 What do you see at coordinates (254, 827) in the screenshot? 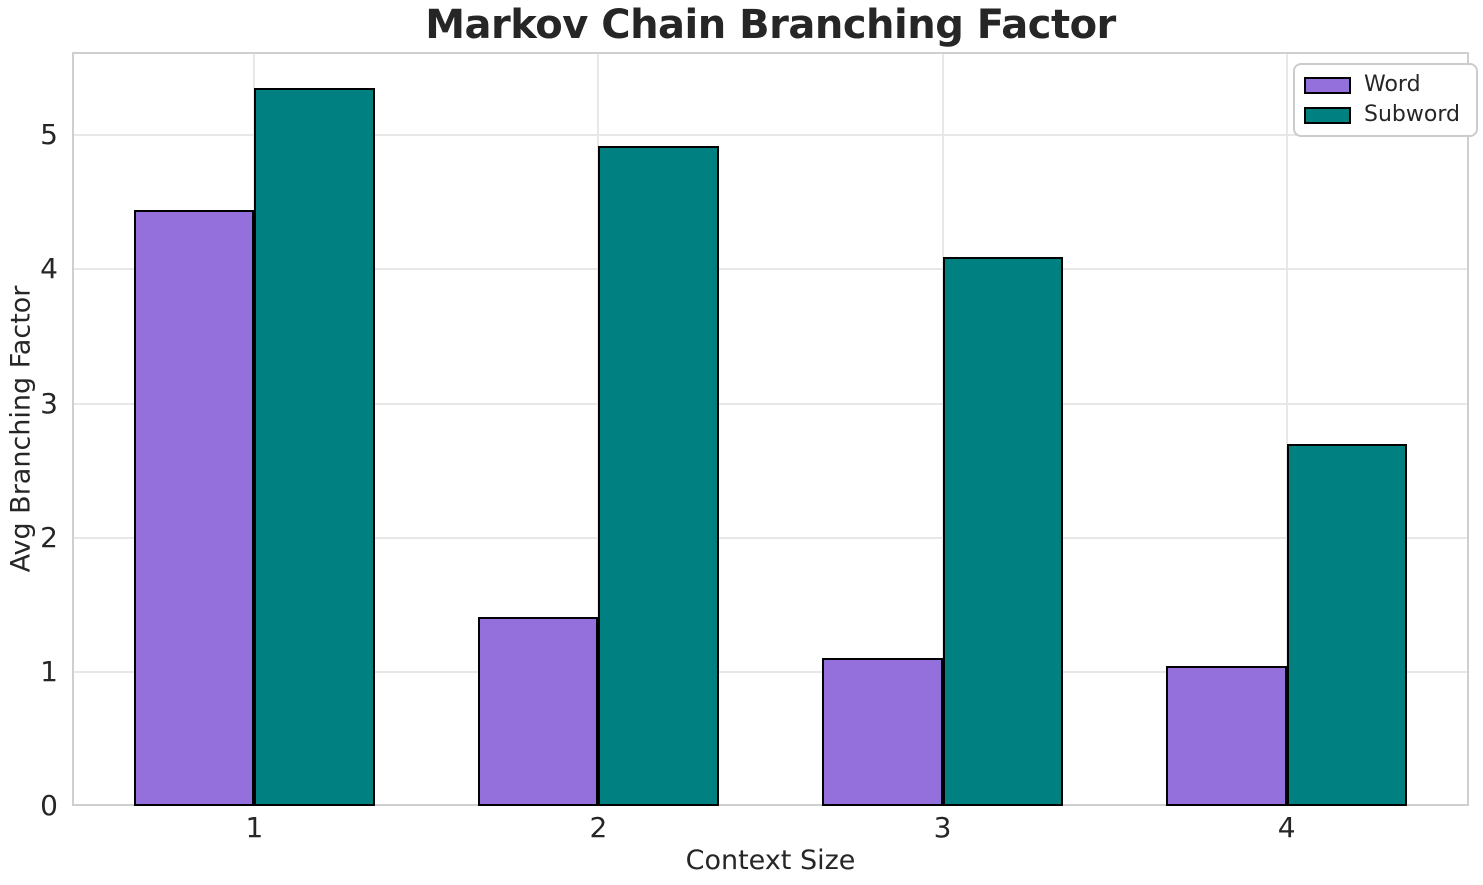
I see `x-tick-label-1: 1` at bounding box center [254, 827].